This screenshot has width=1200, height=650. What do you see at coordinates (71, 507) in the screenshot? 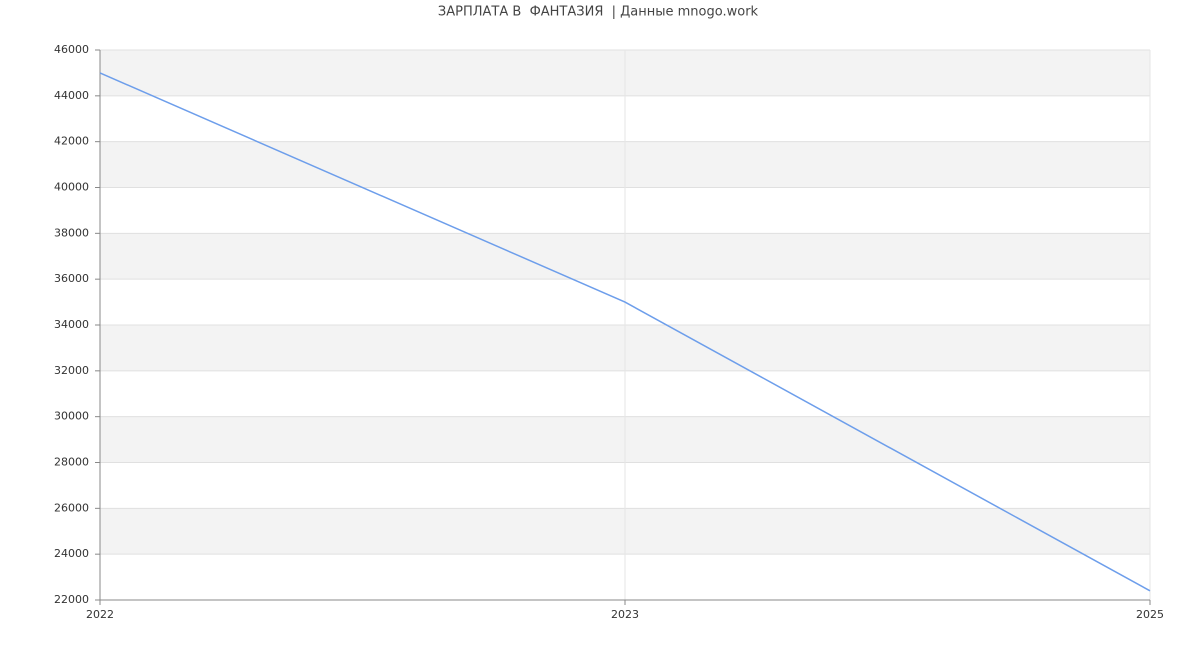
I see `y-tick-label: 26000` at bounding box center [71, 507].